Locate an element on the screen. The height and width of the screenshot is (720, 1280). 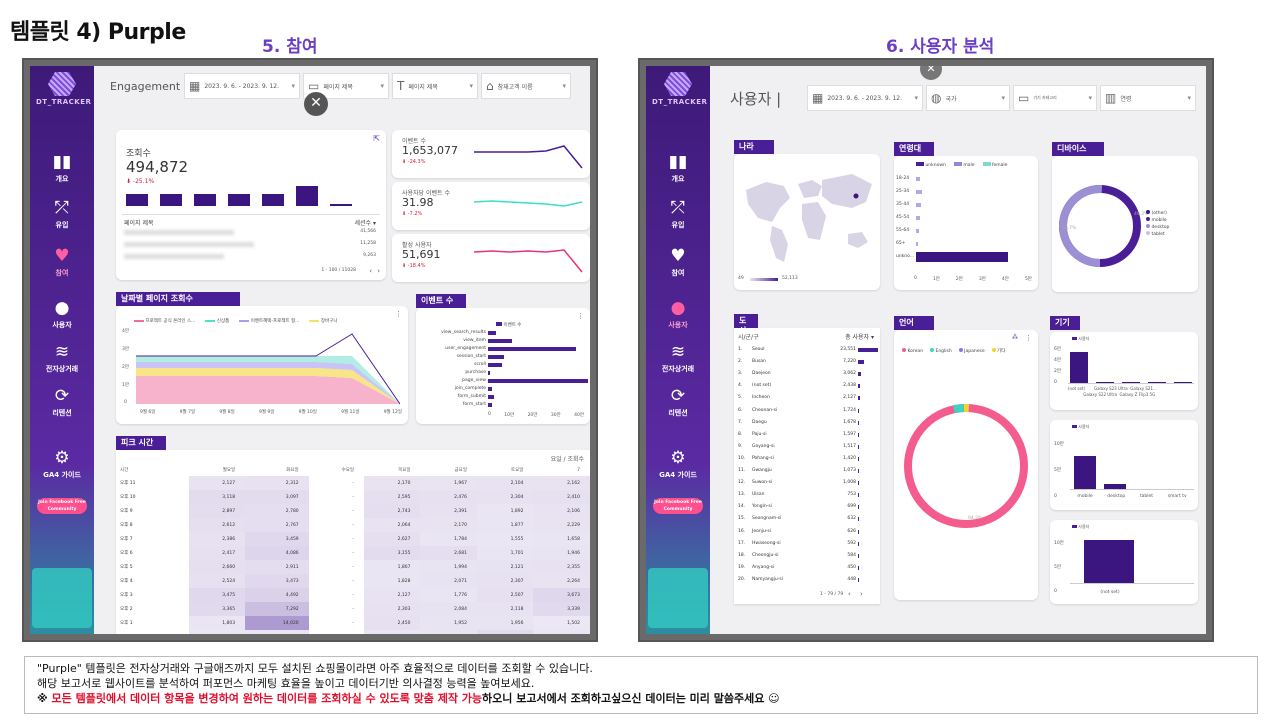
user-count: 2,127 is located at coordinates (849, 398).